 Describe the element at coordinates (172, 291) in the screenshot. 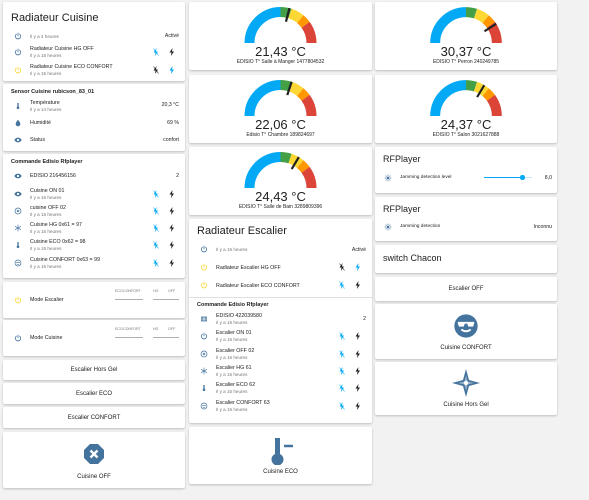

I see `mode-label-off: OFF` at that location.